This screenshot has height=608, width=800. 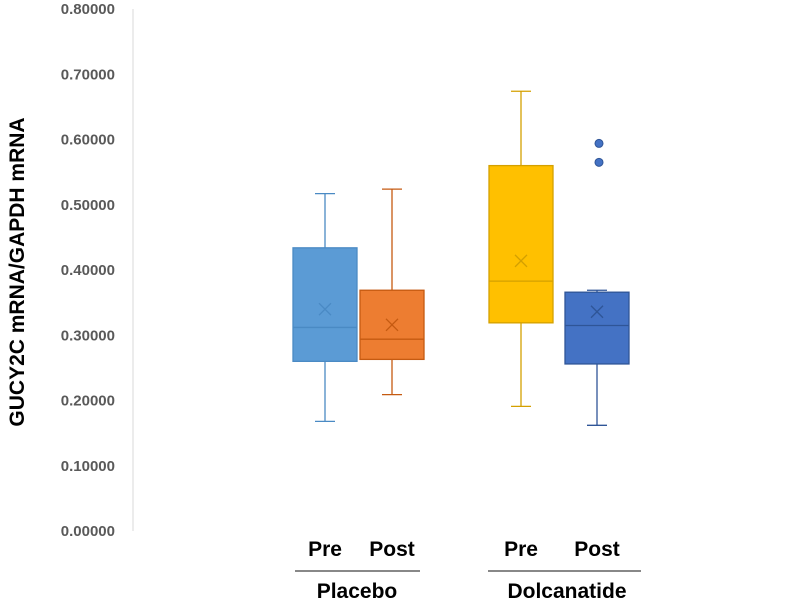 I want to click on box-placebo-post, so click(x=392, y=292).